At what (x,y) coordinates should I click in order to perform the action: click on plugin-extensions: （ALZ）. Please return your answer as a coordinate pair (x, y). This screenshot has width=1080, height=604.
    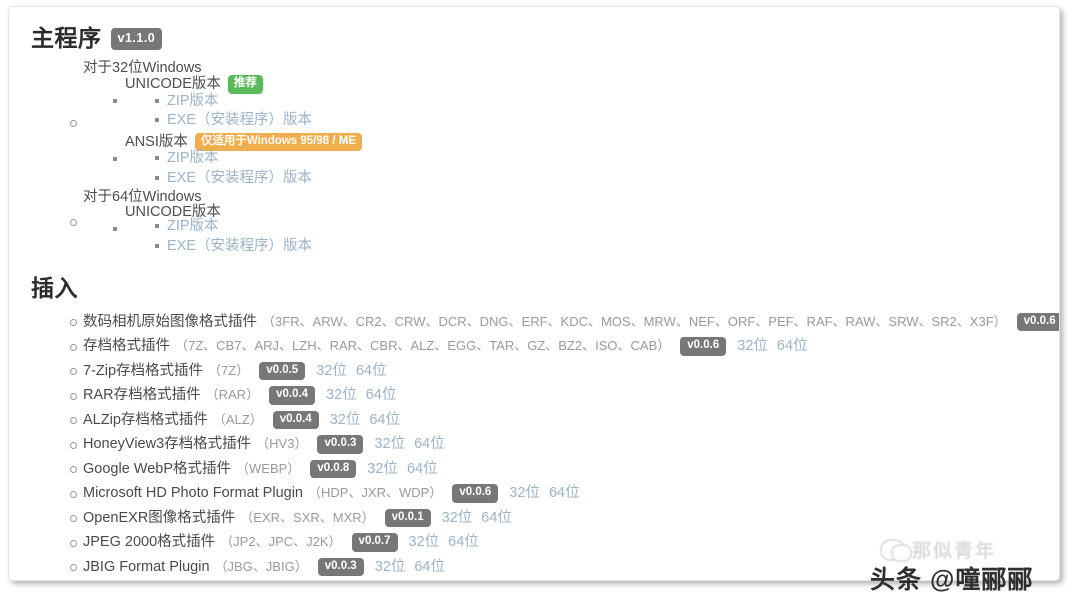
    Looking at the image, I should click on (237, 419).